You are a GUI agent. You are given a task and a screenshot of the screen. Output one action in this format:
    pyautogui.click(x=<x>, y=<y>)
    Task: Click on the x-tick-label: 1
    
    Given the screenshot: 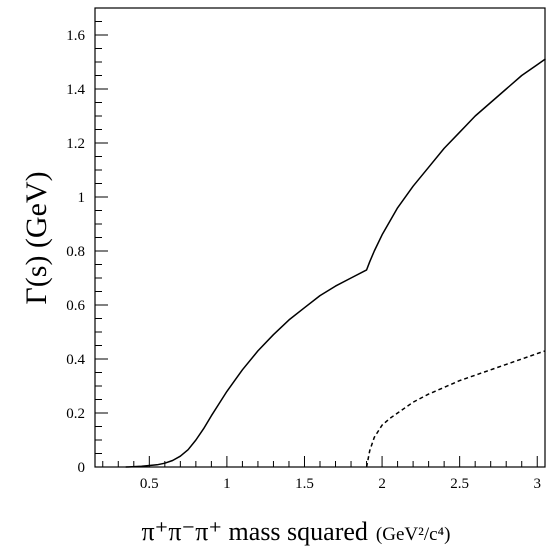 What is the action you would take?
    pyautogui.click(x=227, y=484)
    